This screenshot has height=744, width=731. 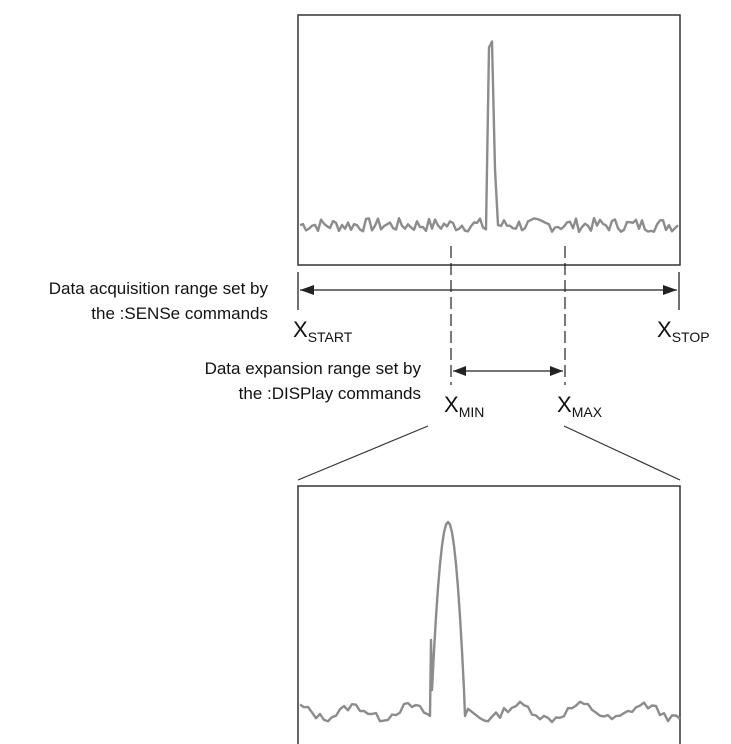 I want to click on acquisition-spectrum-trace, so click(x=489, y=137).